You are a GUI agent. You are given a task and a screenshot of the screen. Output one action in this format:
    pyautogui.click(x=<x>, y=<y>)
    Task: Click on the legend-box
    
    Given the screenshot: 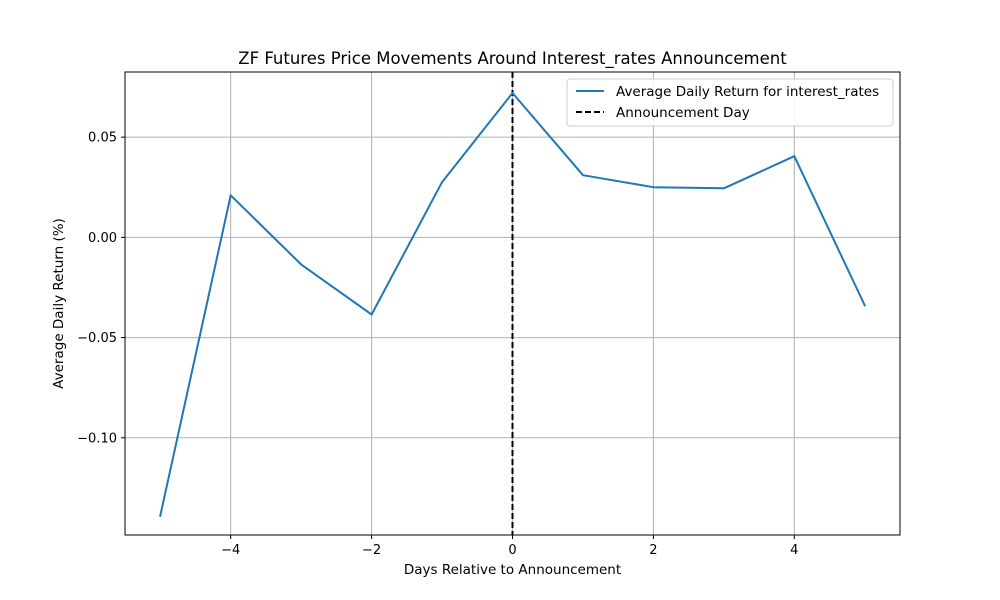 What is the action you would take?
    pyautogui.click(x=730, y=102)
    